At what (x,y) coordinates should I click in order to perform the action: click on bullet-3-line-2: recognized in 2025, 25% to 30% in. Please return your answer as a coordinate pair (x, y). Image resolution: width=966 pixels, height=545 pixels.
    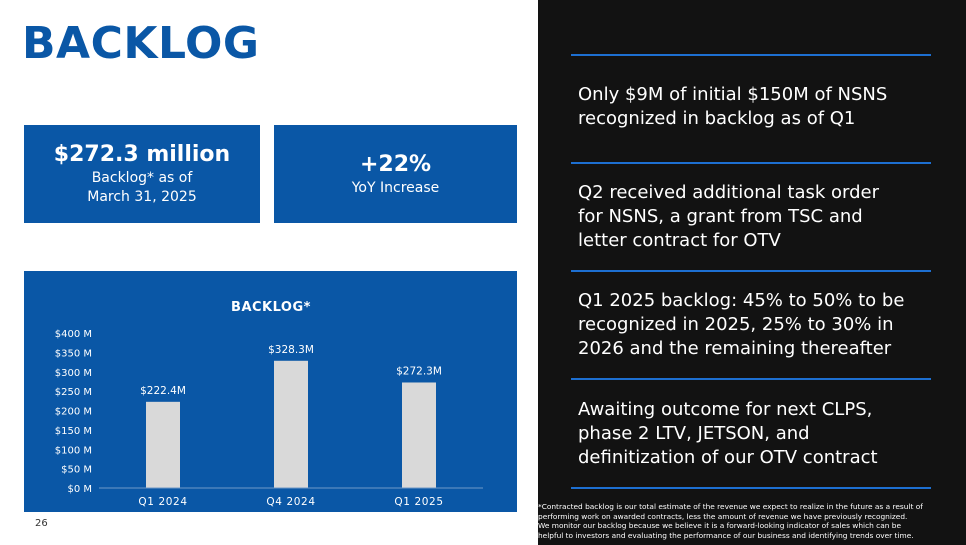
    Looking at the image, I should click on (736, 324).